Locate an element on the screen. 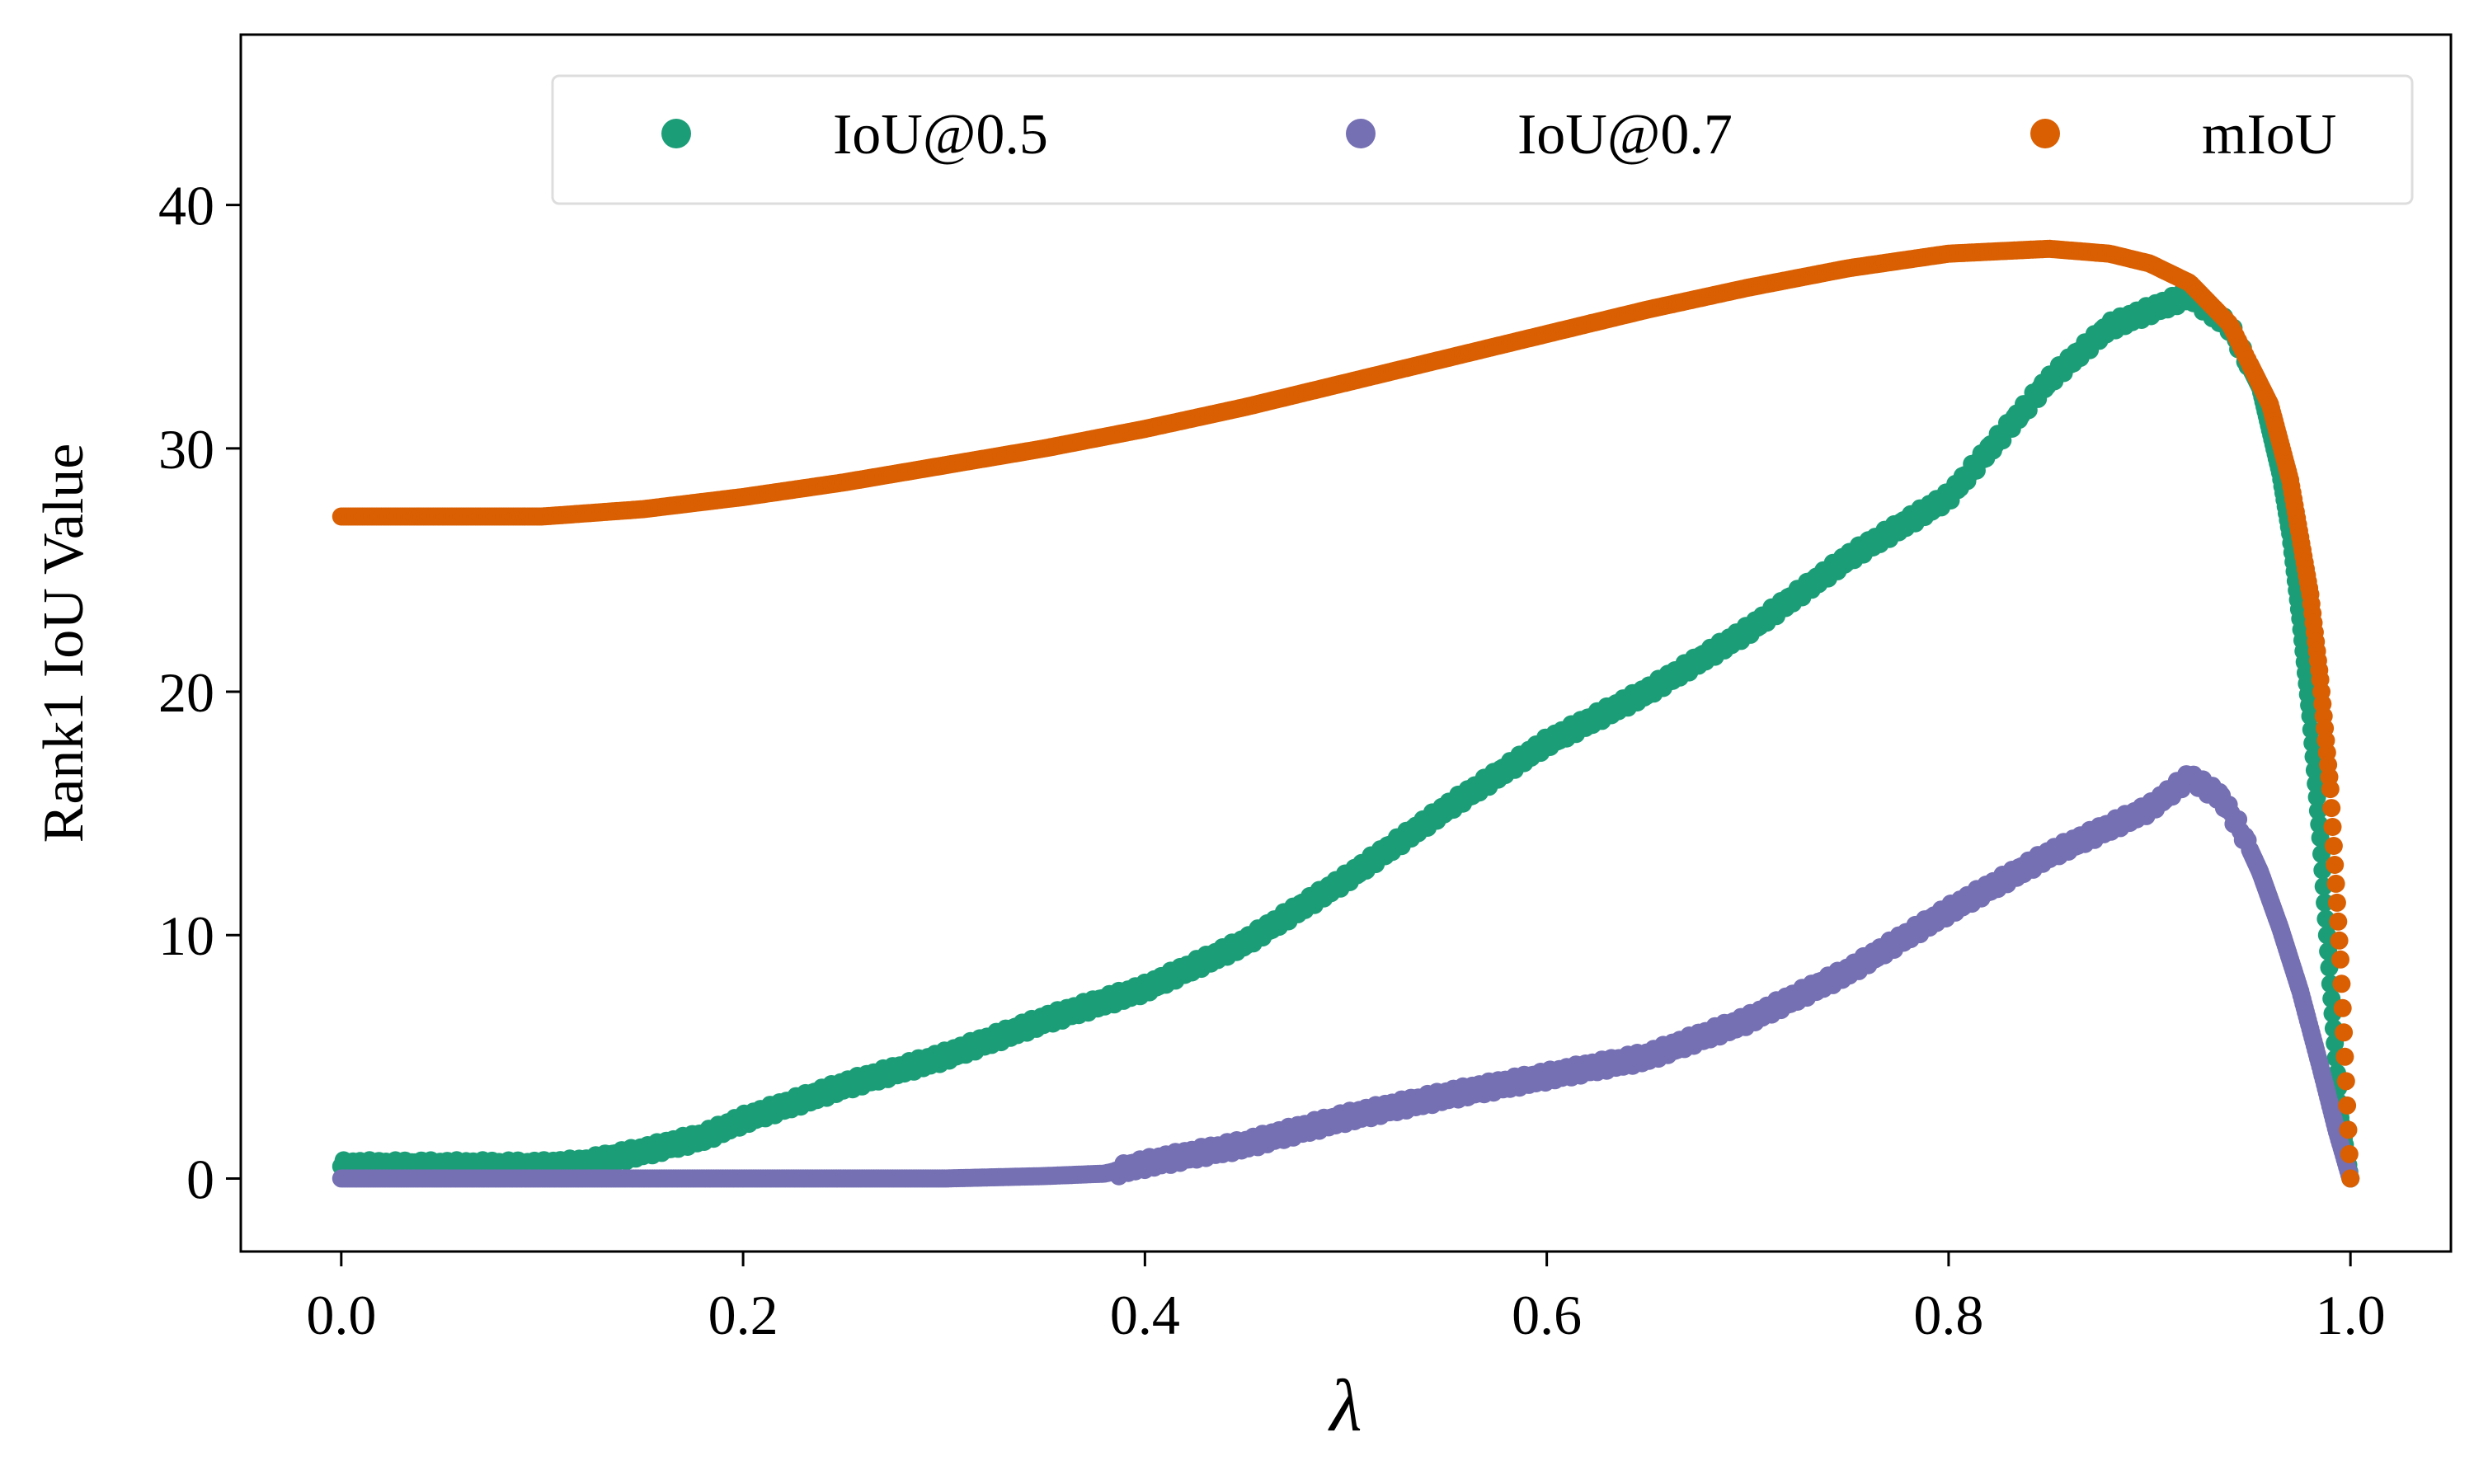 The image size is (2474, 1484). legend-box is located at coordinates (1482, 139).